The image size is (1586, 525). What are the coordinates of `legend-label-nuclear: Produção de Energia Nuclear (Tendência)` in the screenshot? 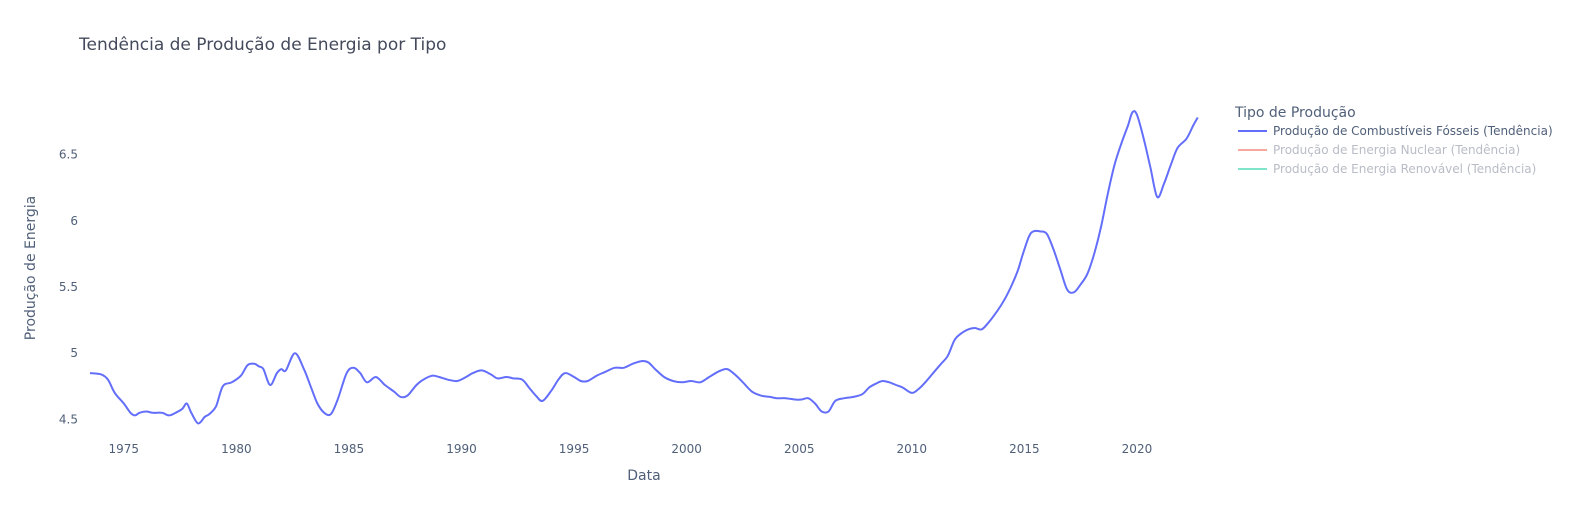 It's located at (1396, 150).